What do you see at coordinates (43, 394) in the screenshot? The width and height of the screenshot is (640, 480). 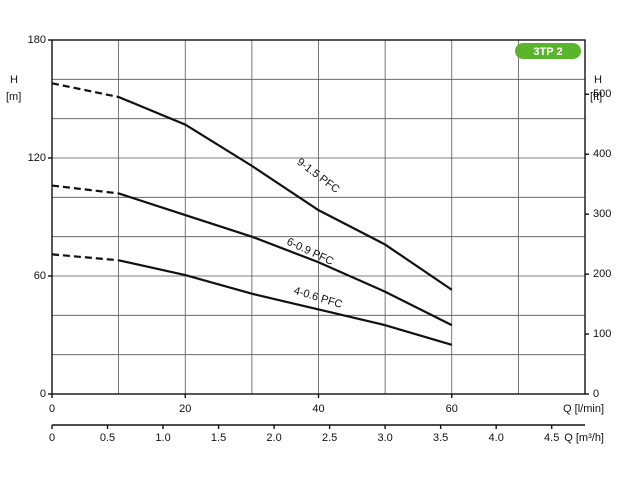 I see `y-tick-label: 0` at bounding box center [43, 394].